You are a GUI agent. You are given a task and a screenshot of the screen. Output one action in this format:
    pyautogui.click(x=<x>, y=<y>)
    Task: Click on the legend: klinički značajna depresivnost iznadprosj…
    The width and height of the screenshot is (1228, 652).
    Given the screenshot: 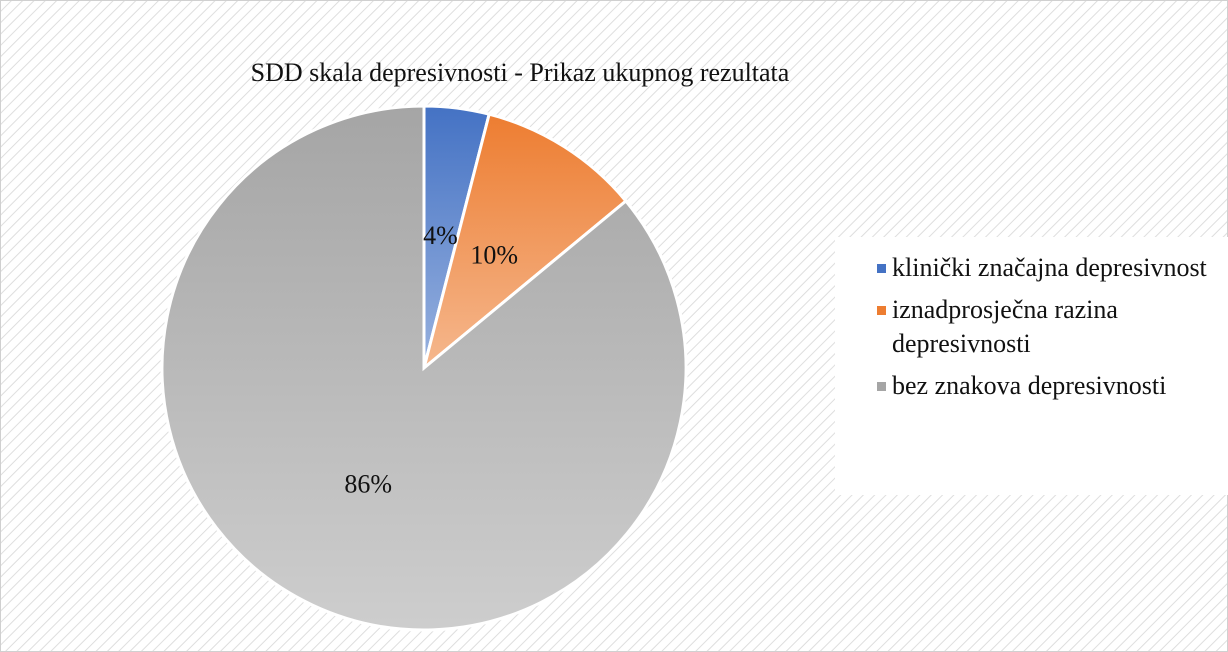 What is the action you would take?
    pyautogui.click(x=1031, y=366)
    